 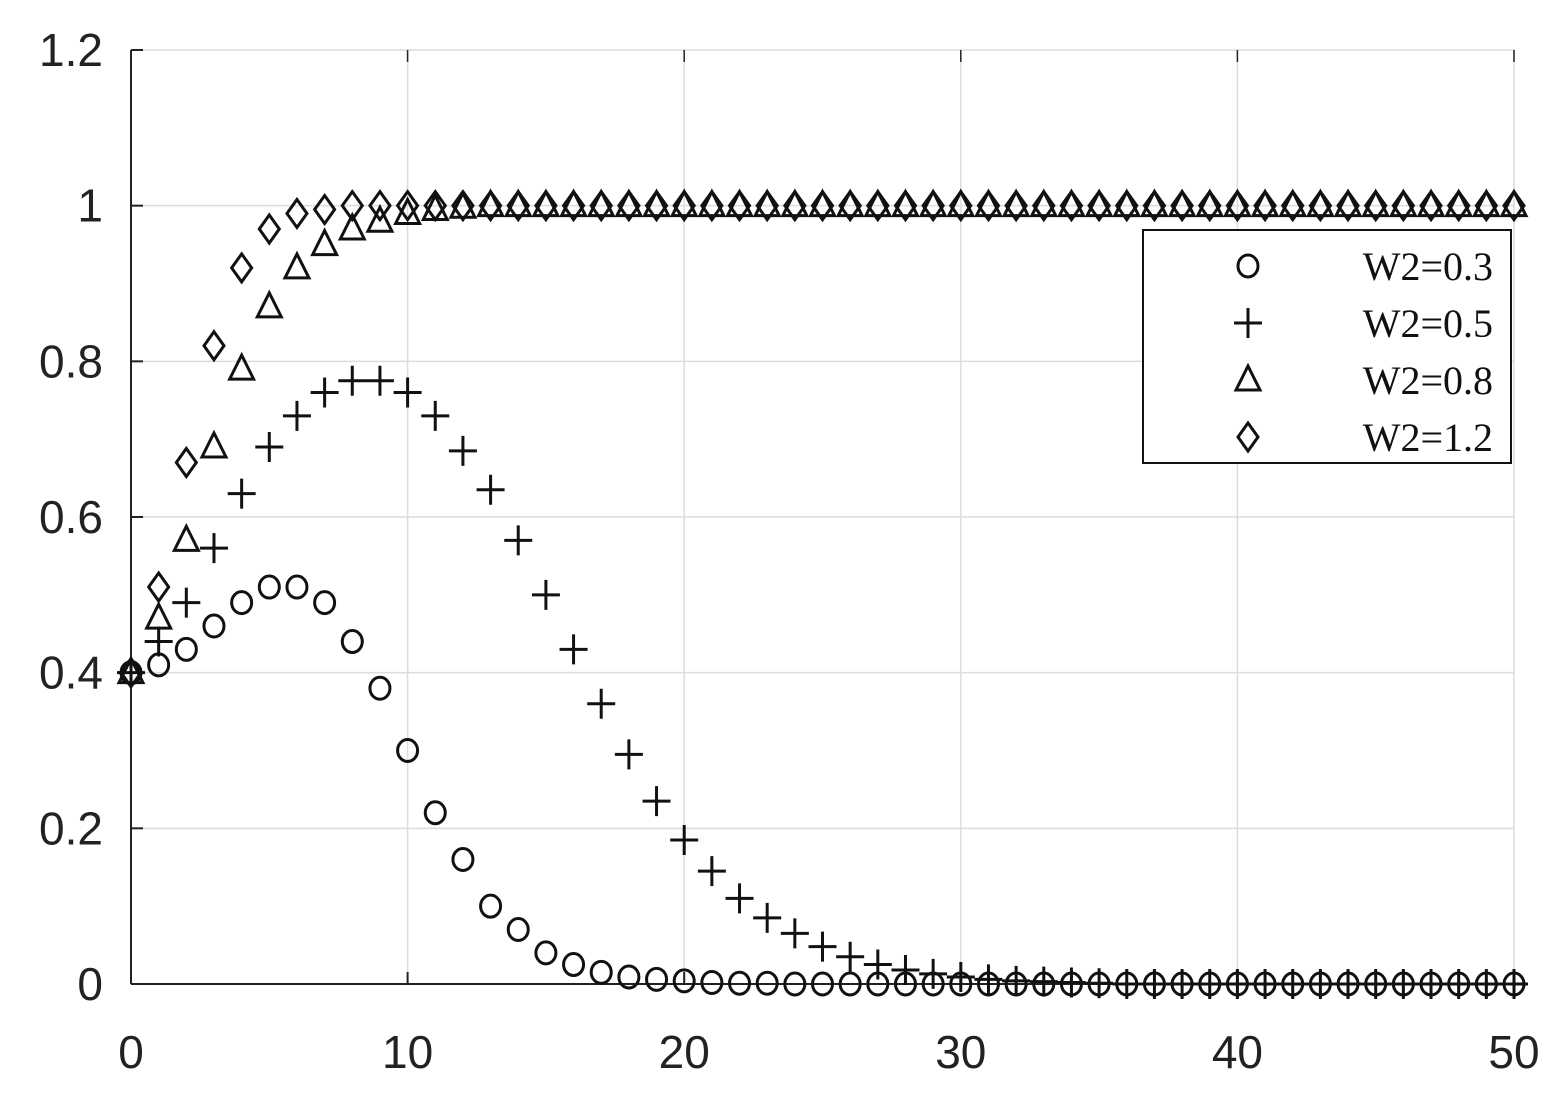 What do you see at coordinates (684, 1052) in the screenshot?
I see `x-tick-label: 20` at bounding box center [684, 1052].